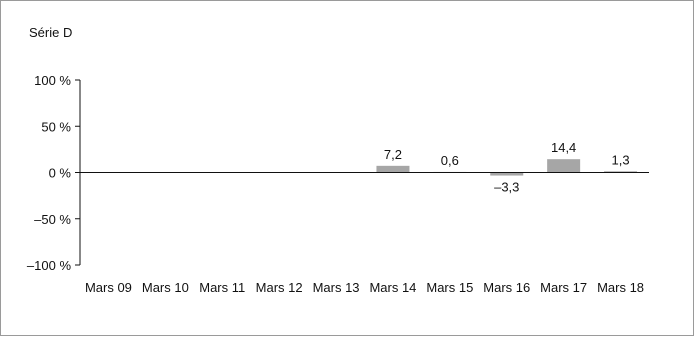  I want to click on data-labels: 7,2 0,6 –3,3 14,4 1,3, so click(507, 167).